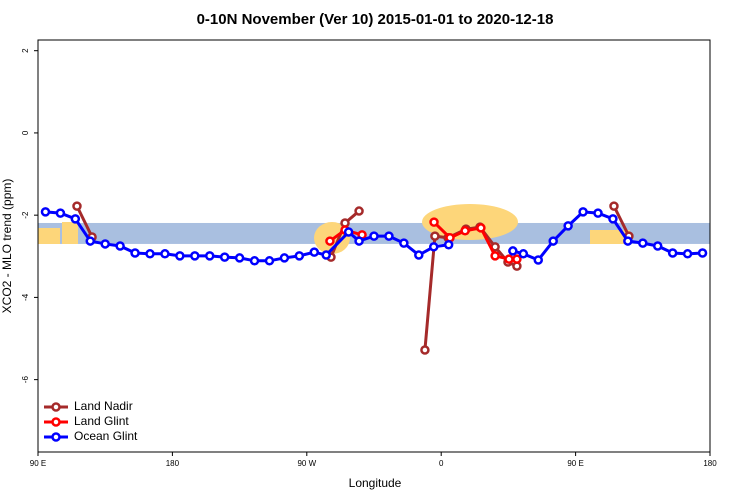  I want to click on legend-label: Land Nadir, so click(103, 406).